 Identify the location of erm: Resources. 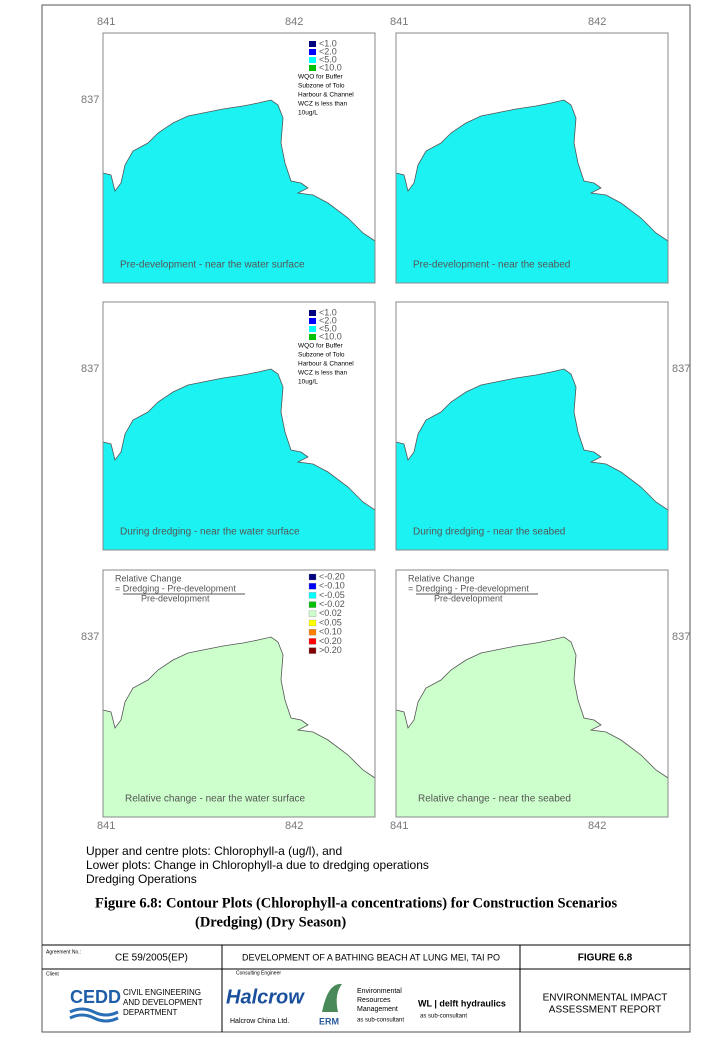
(374, 1000).